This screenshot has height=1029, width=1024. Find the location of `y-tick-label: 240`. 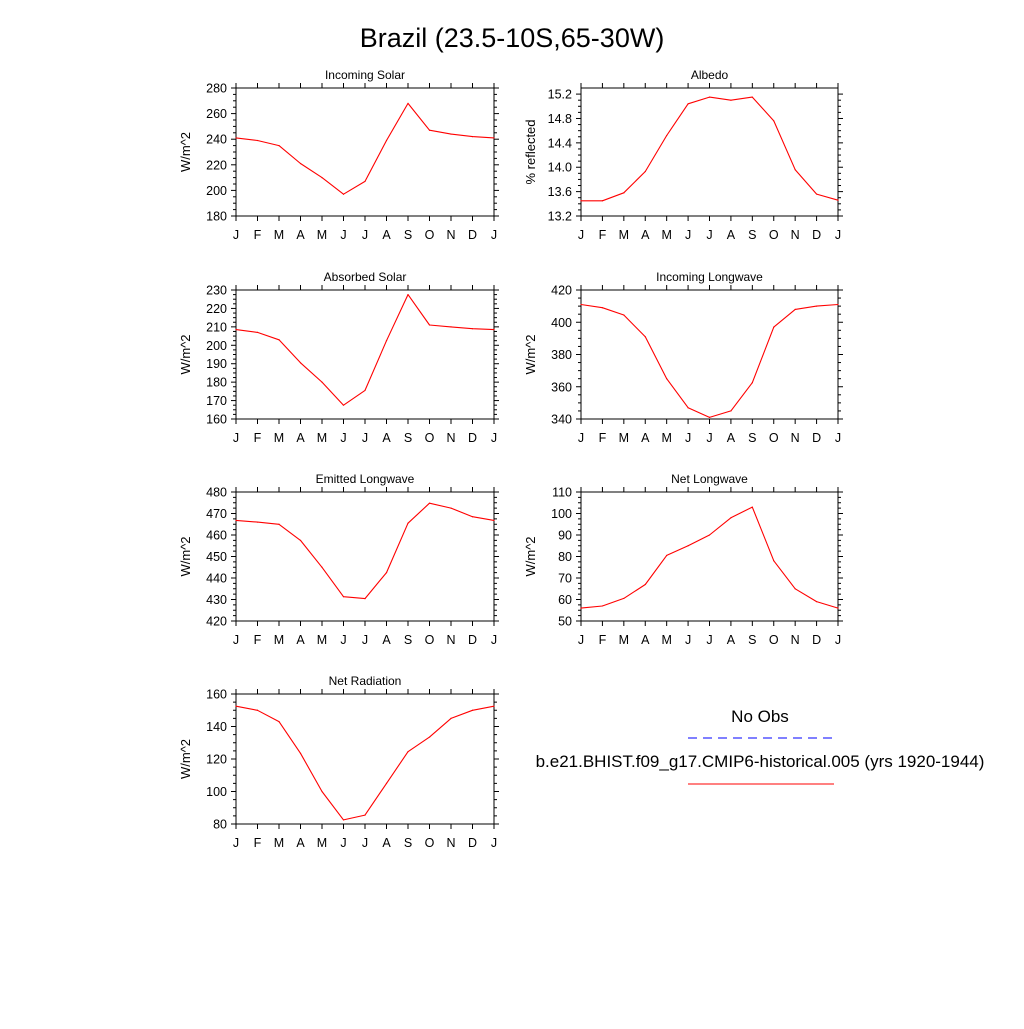

y-tick-label: 240 is located at coordinates (216, 140).